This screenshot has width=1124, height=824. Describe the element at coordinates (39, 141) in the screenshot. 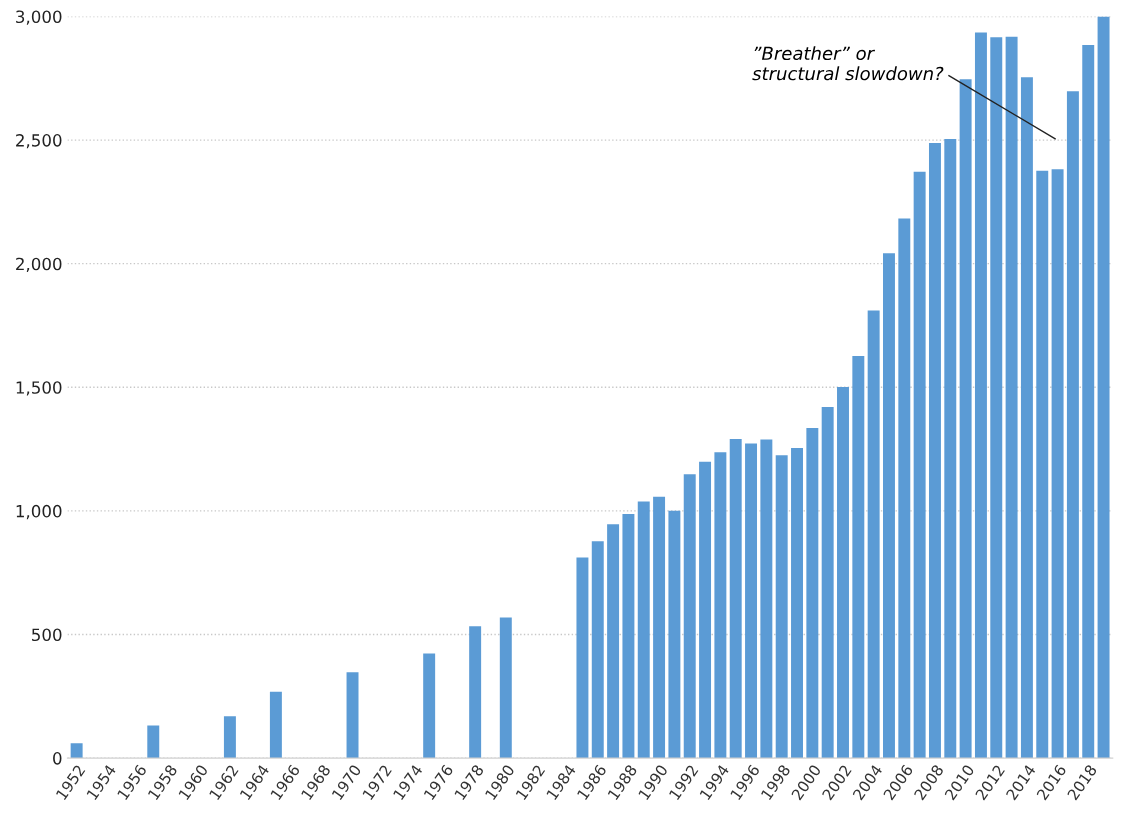

I see `y-tick-label: 2,500` at that location.